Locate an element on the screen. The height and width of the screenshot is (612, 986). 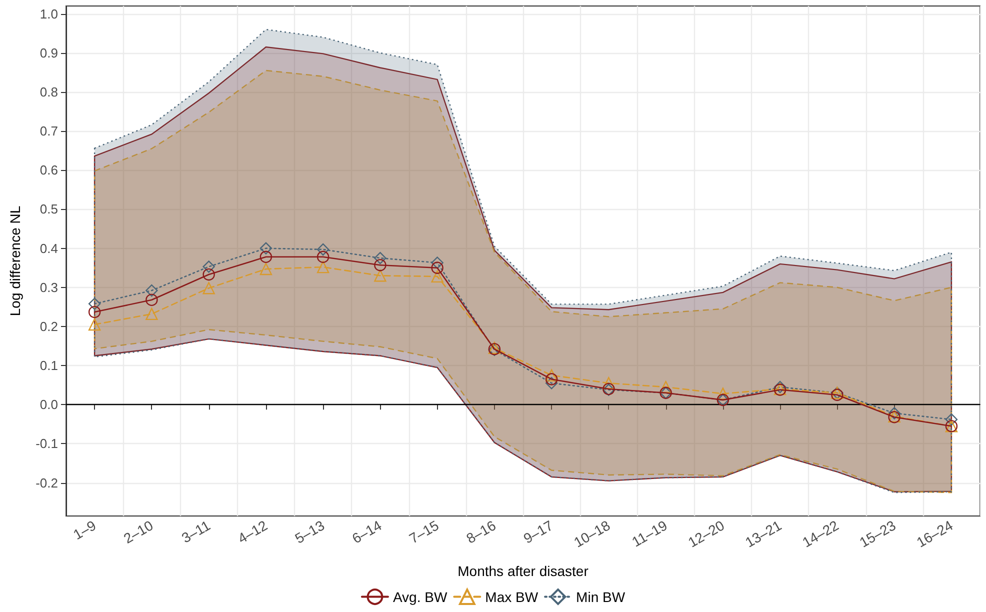
y-tick-label: 0.8 is located at coordinates (49, 92).